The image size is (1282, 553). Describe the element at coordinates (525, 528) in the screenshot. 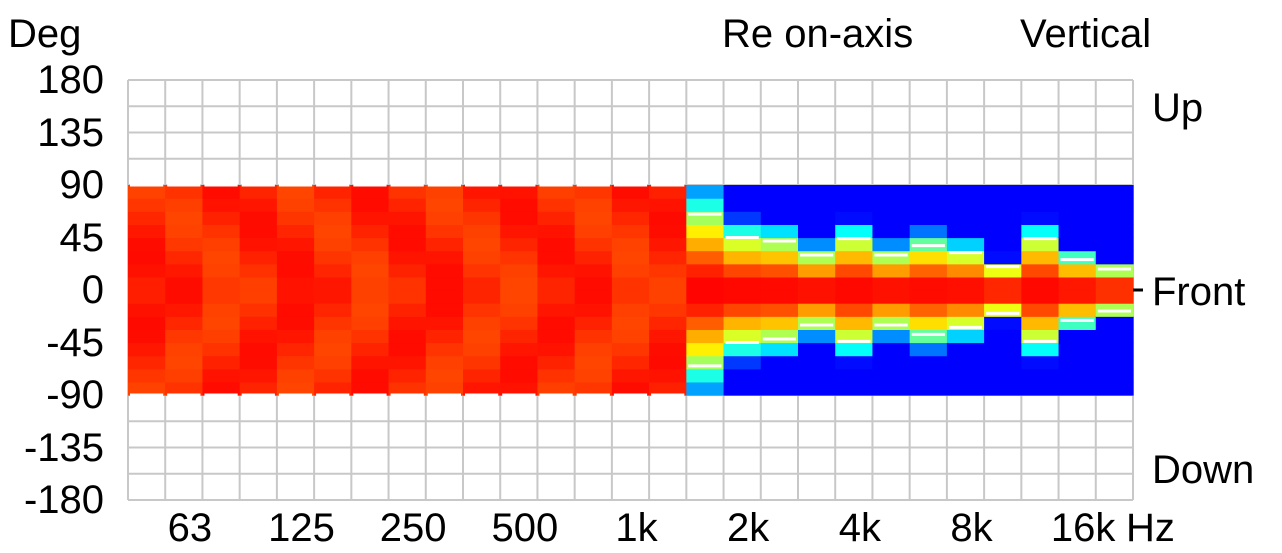

I see `x-tick-label: 500` at that location.